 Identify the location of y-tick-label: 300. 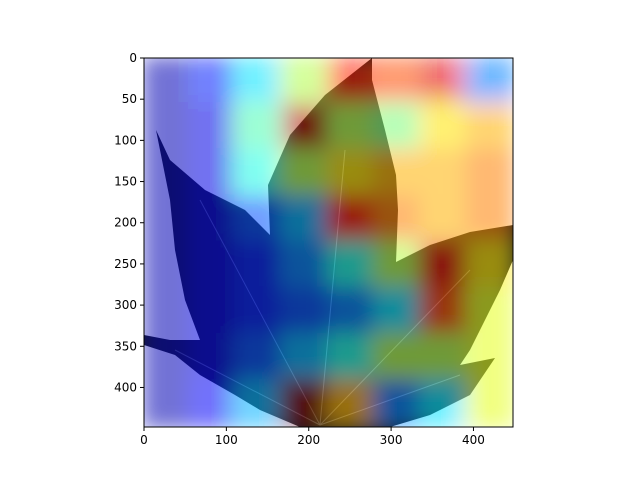
(125, 305).